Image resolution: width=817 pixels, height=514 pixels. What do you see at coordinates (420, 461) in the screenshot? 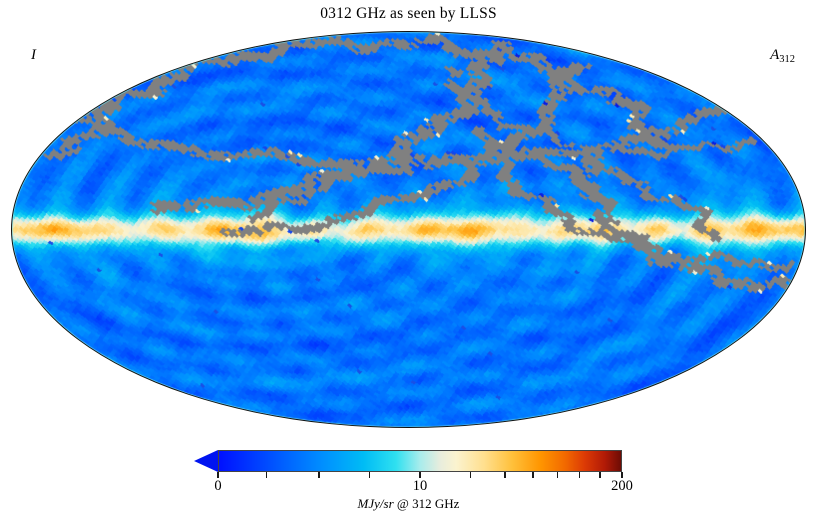
I see `colorbar-gradient` at bounding box center [420, 461].